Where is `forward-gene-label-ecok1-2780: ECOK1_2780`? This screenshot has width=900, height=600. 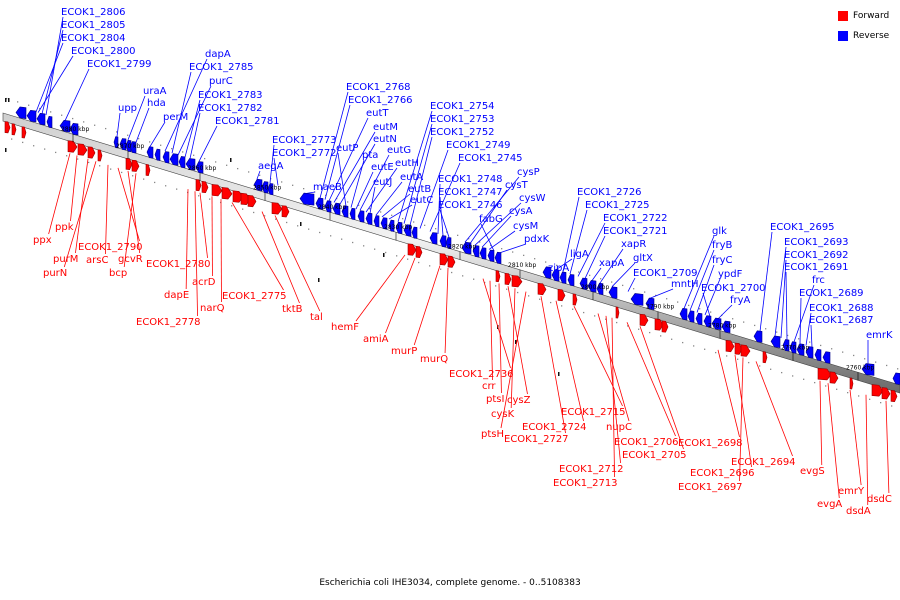 forward-gene-label-ecok1-2780: ECOK1_2780 is located at coordinates (178, 264).